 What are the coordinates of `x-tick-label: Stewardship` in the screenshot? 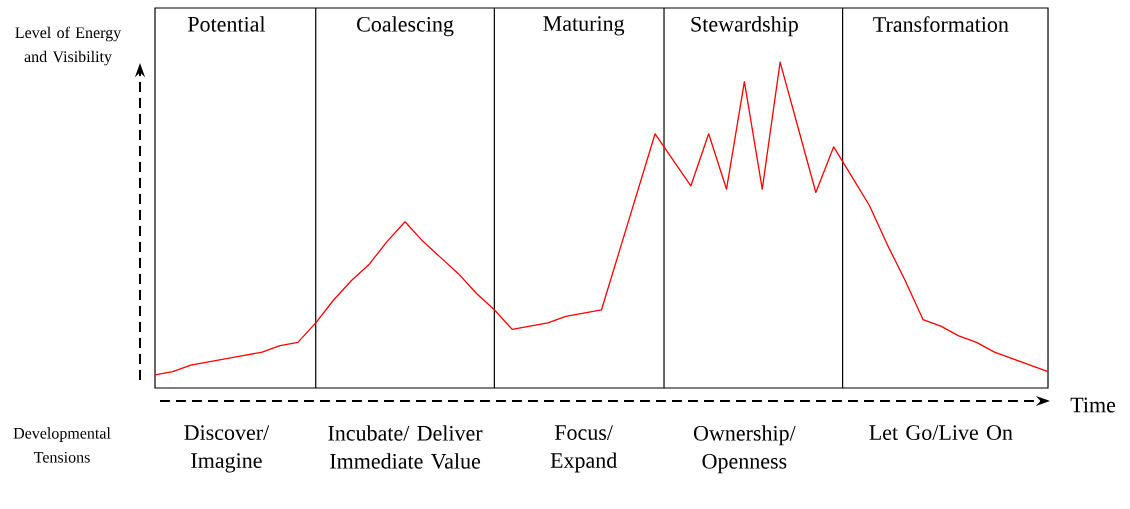 It's located at (744, 26).